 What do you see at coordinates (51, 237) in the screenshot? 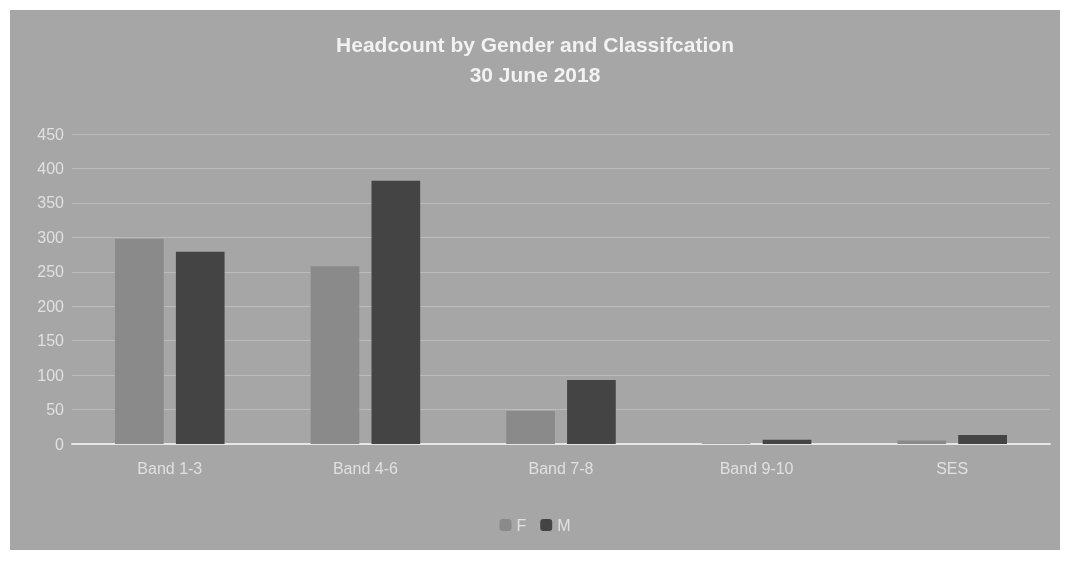
I see `y-tick-label: 300` at bounding box center [51, 237].